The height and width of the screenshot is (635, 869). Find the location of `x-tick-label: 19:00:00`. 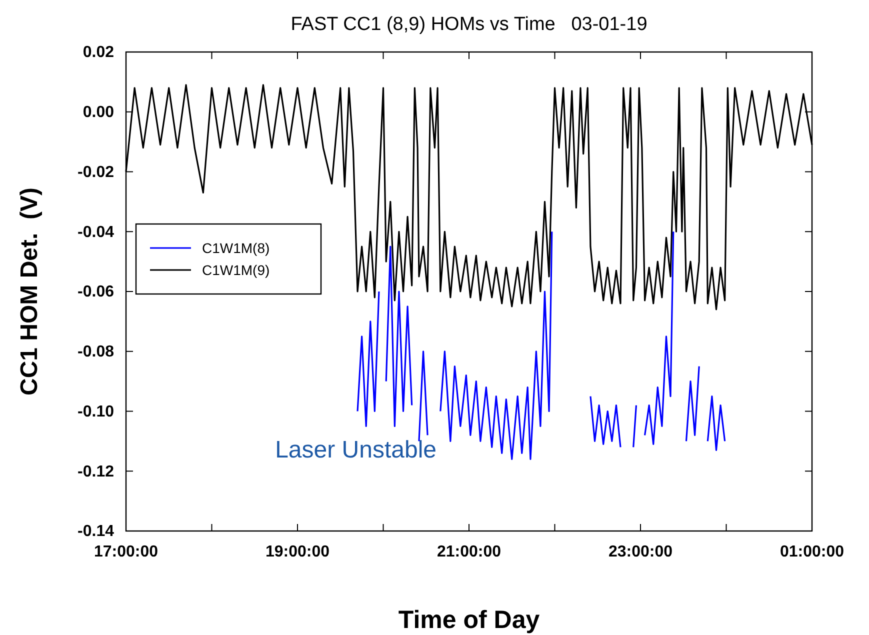

x-tick-label: 19:00:00 is located at coordinates (297, 551).